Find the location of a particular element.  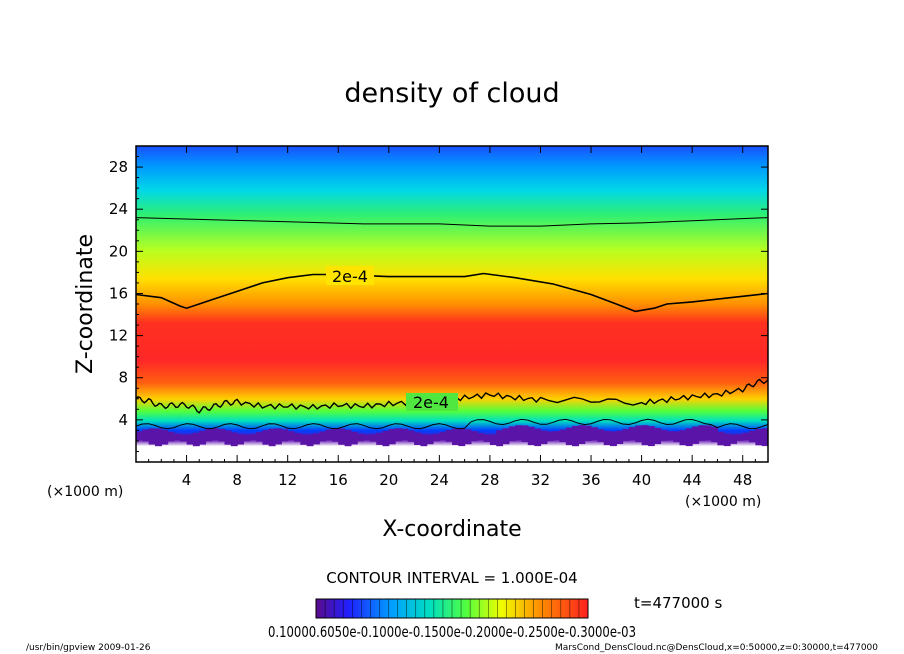

colorbar is located at coordinates (452, 608).